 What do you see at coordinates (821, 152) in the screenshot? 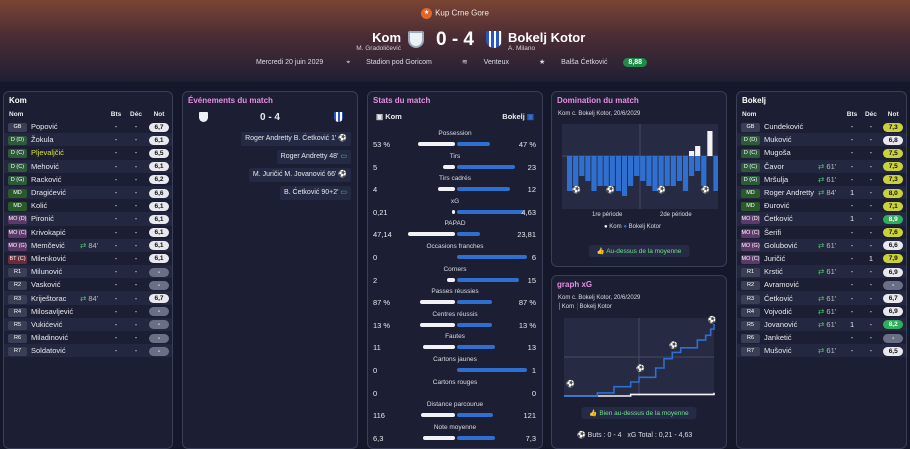
I see `player-row: D (C) Mugoša - - 7,5` at bounding box center [821, 152].